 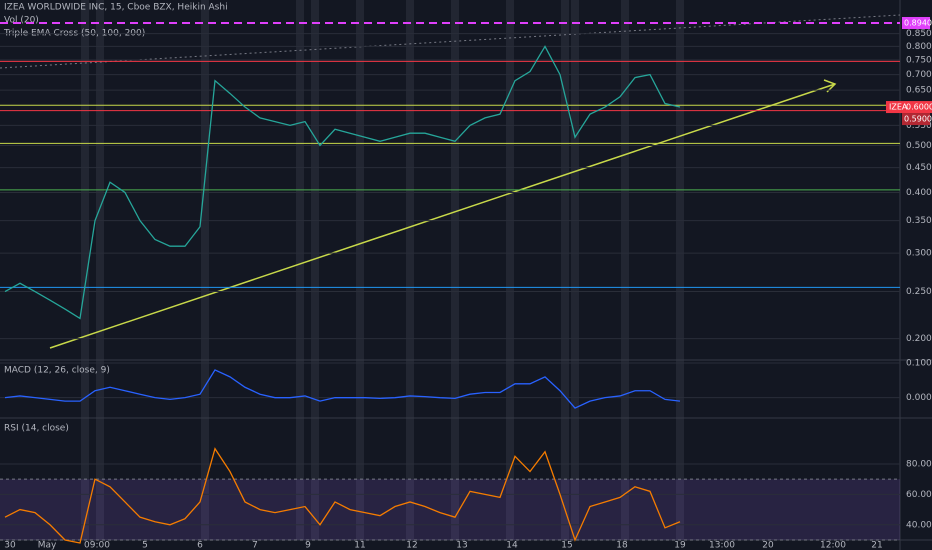 What do you see at coordinates (722, 545) in the screenshot?
I see `x-tick-label: 13:00` at bounding box center [722, 545].